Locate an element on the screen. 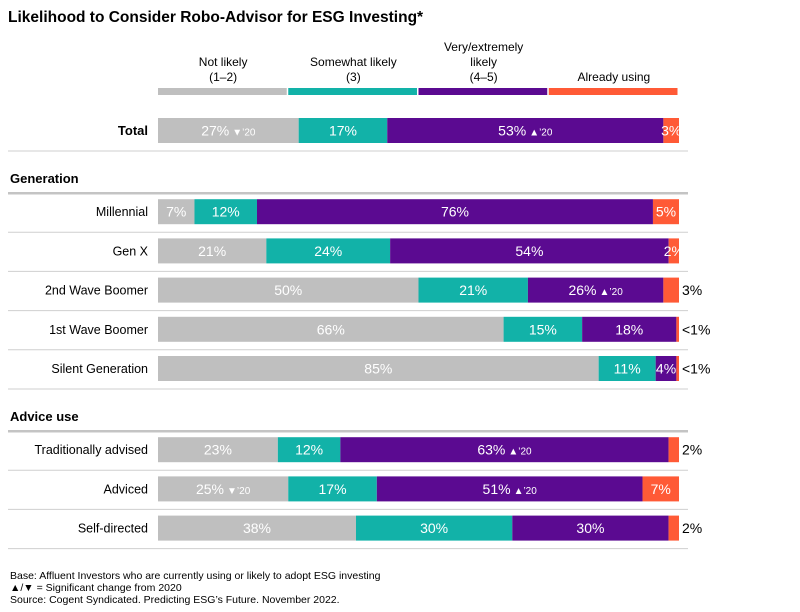 The image size is (800, 612). row-label: Gen X is located at coordinates (131, 251).